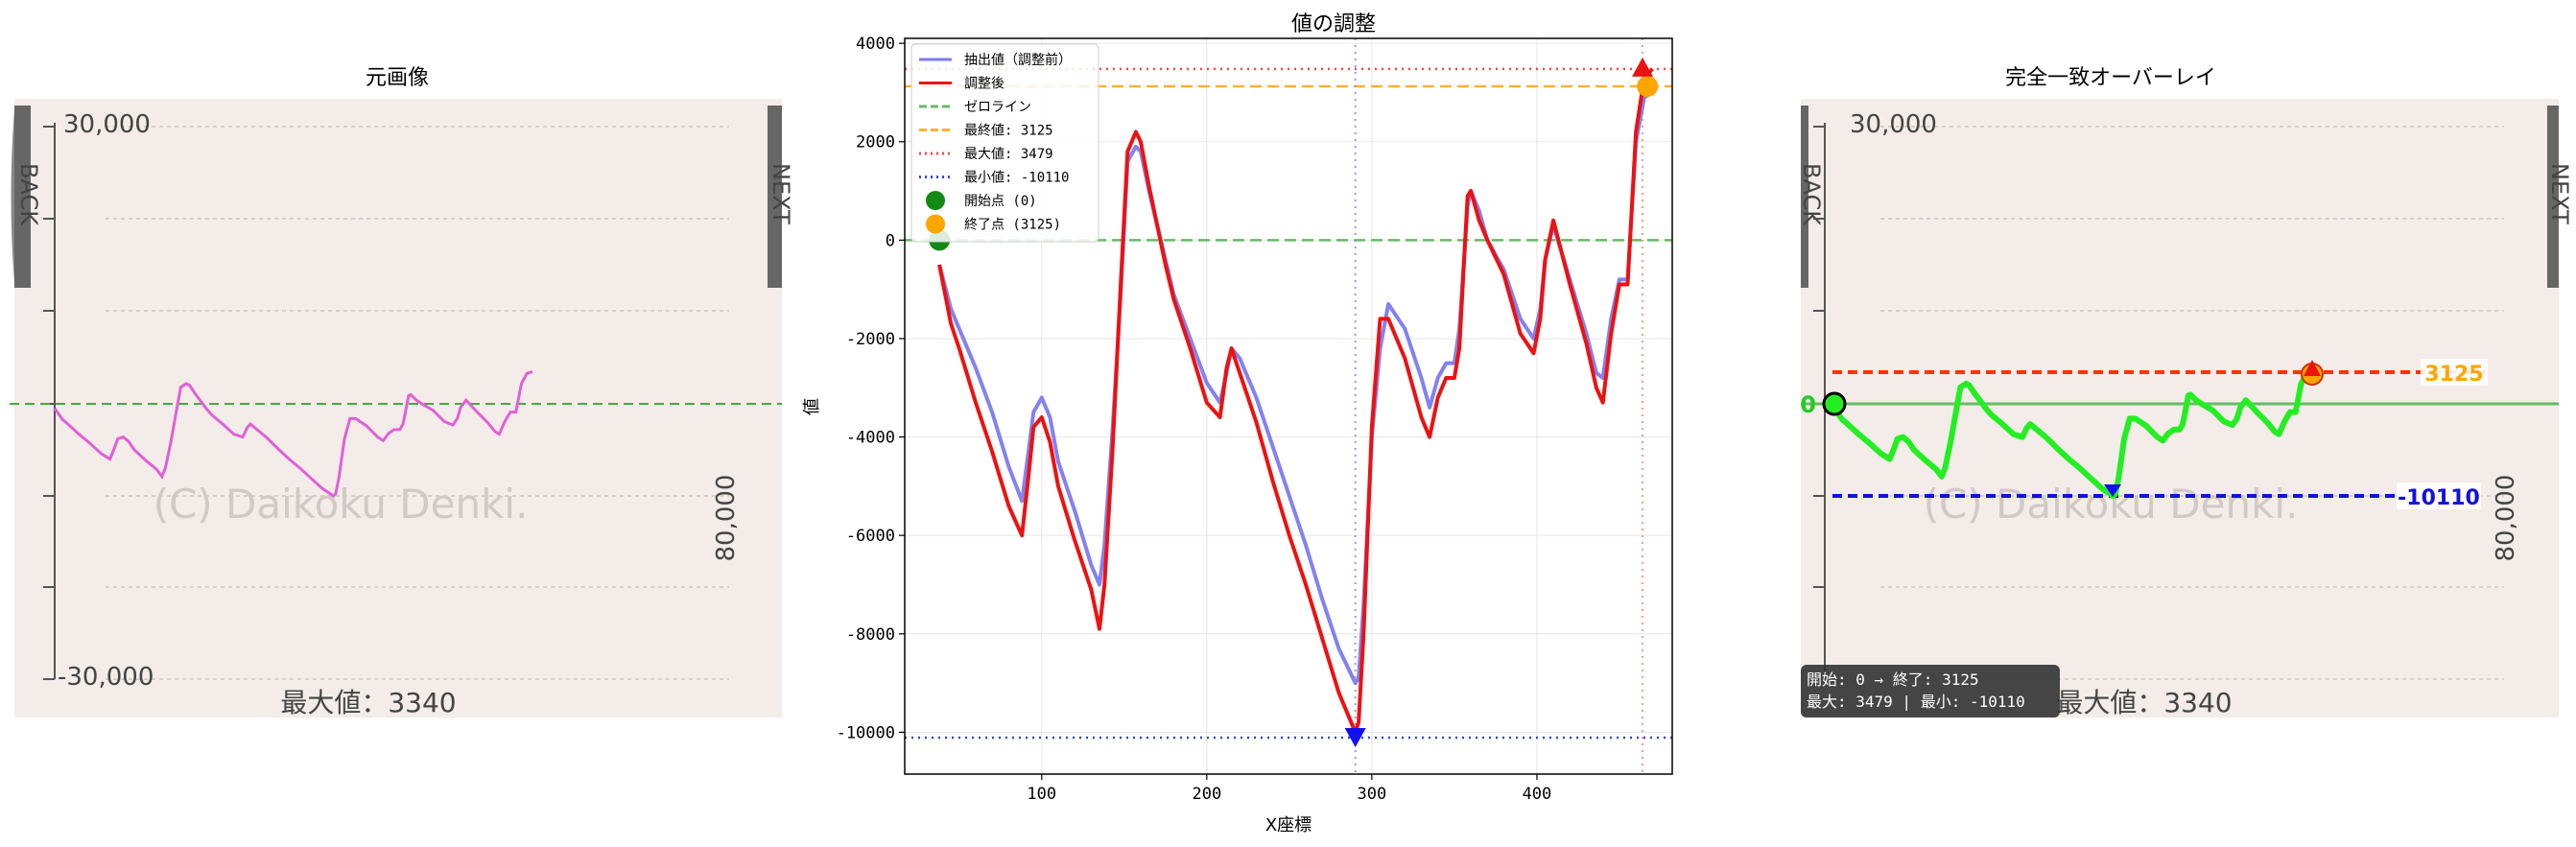 The height and width of the screenshot is (847, 2576). I want to click on overlay-min-marker, so click(2113, 490).